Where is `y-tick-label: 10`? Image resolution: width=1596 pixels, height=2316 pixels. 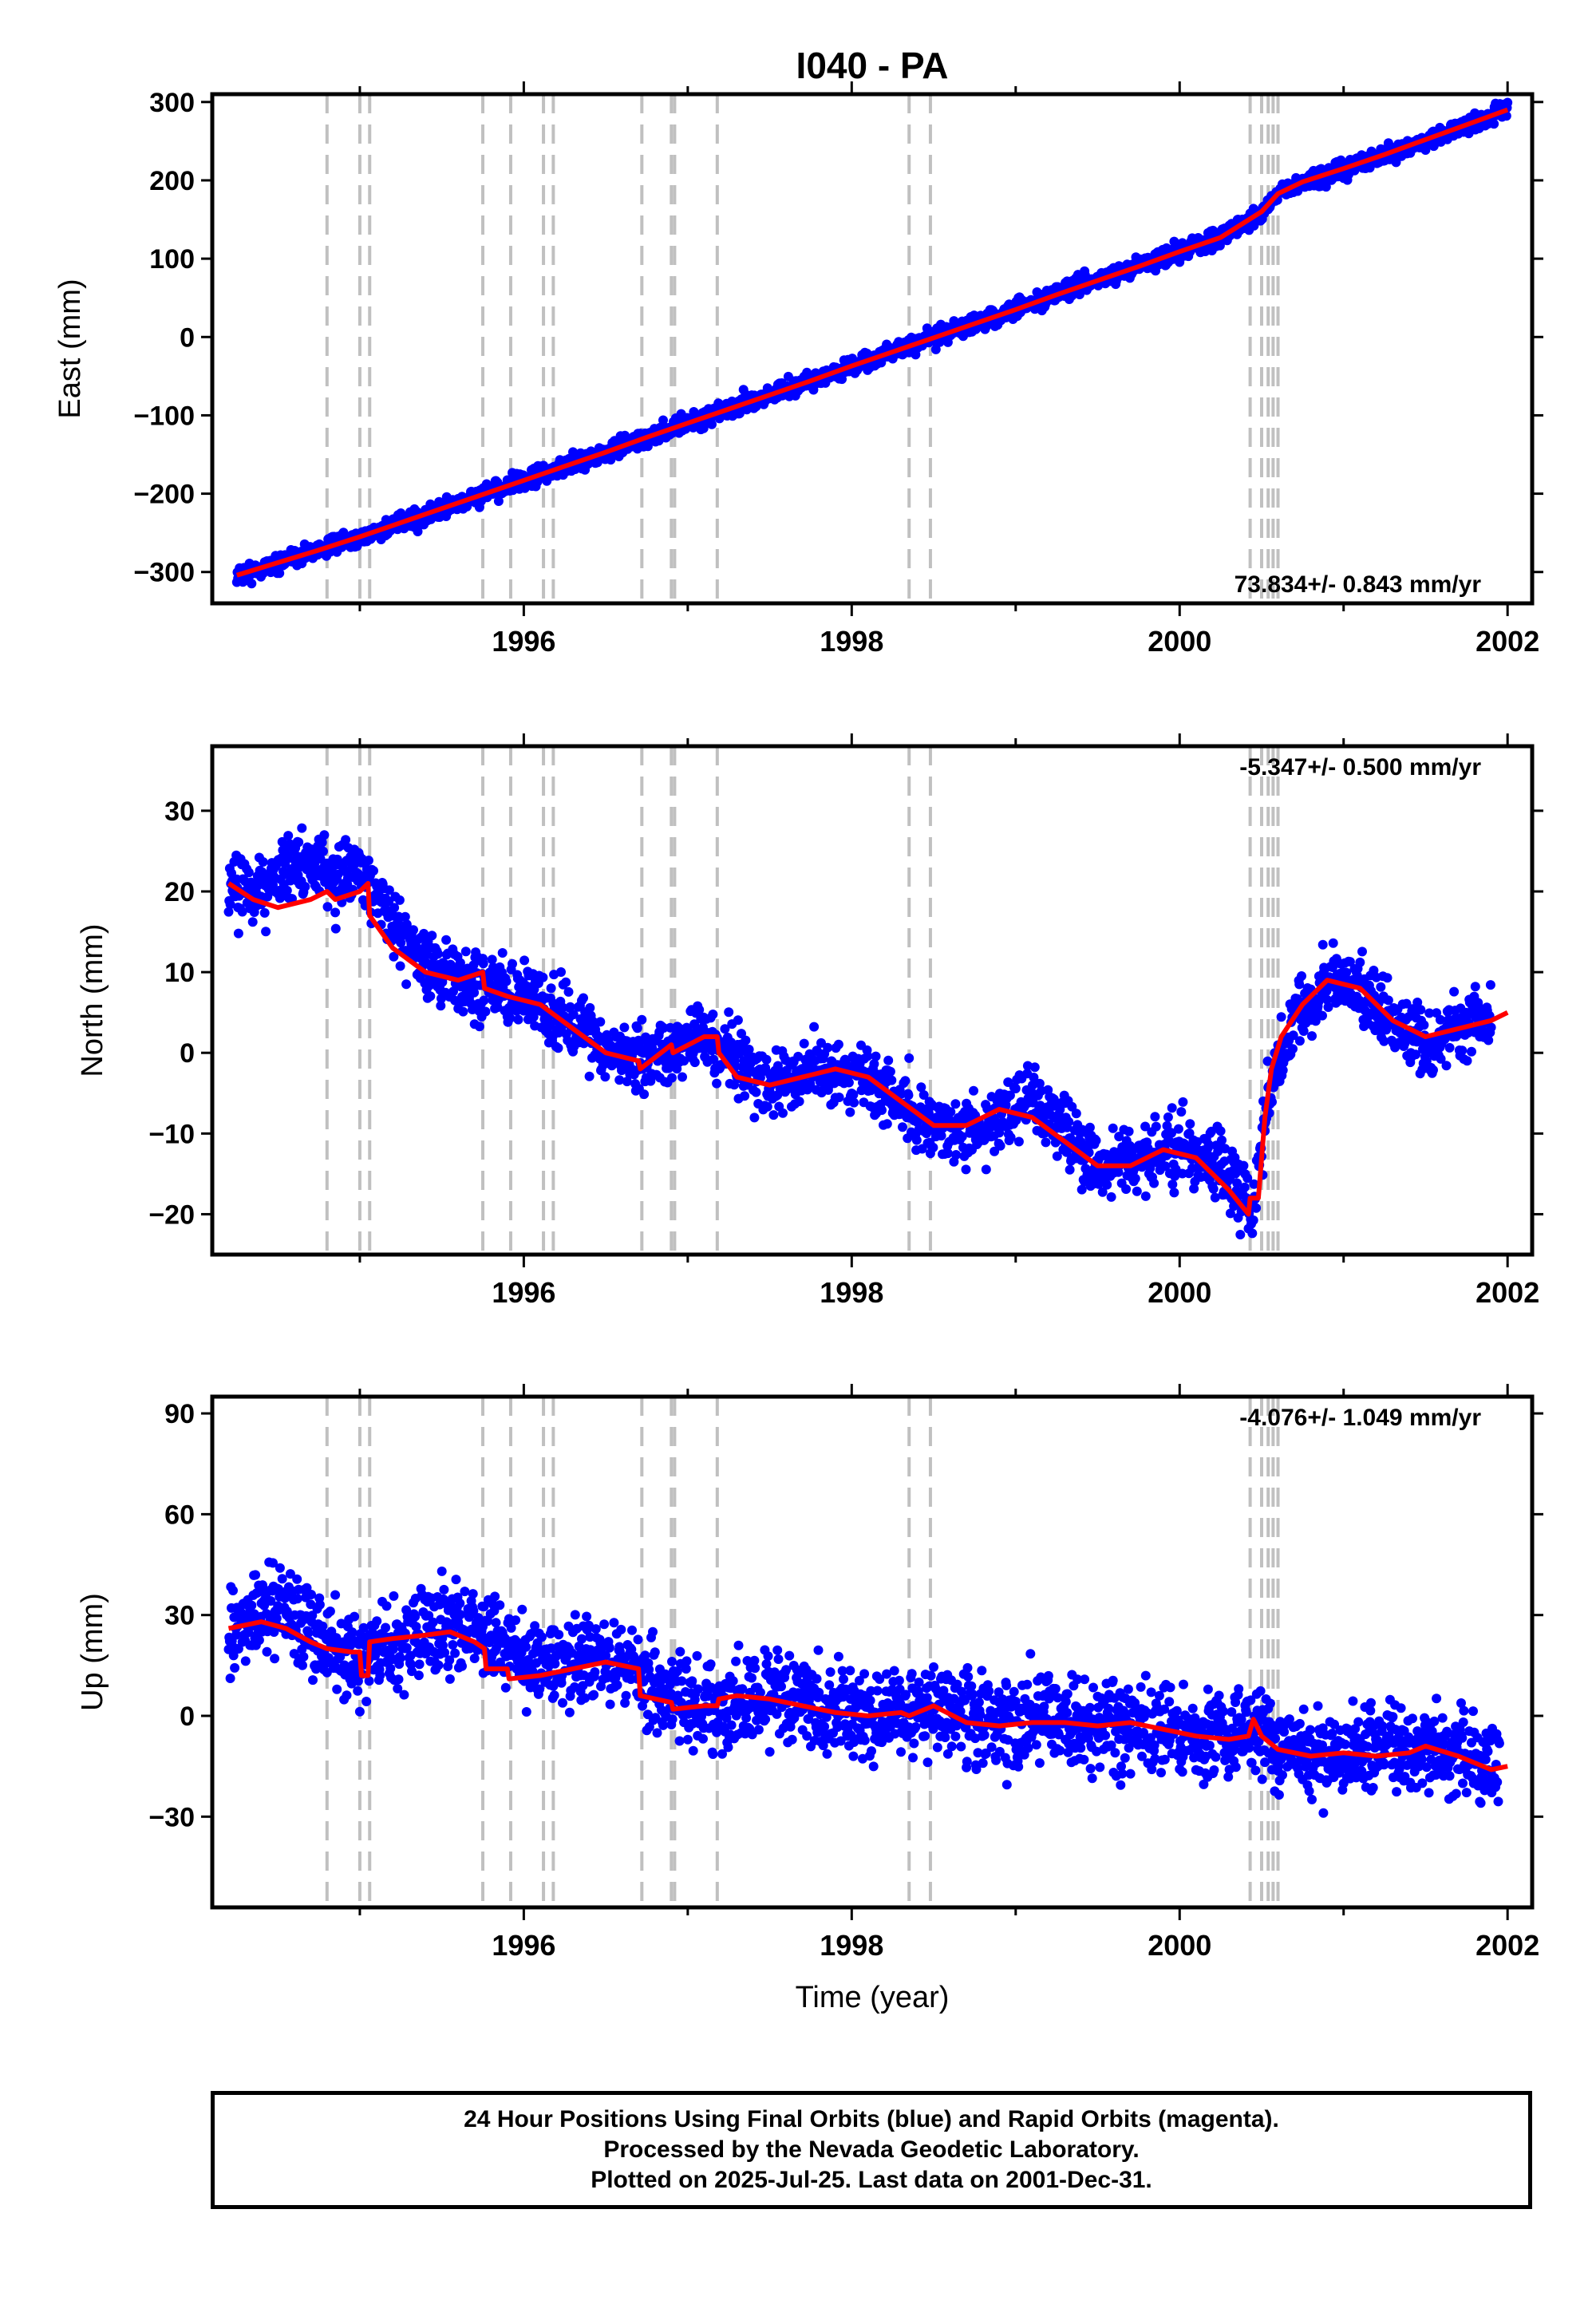
y-tick-label: 10 is located at coordinates (179, 973).